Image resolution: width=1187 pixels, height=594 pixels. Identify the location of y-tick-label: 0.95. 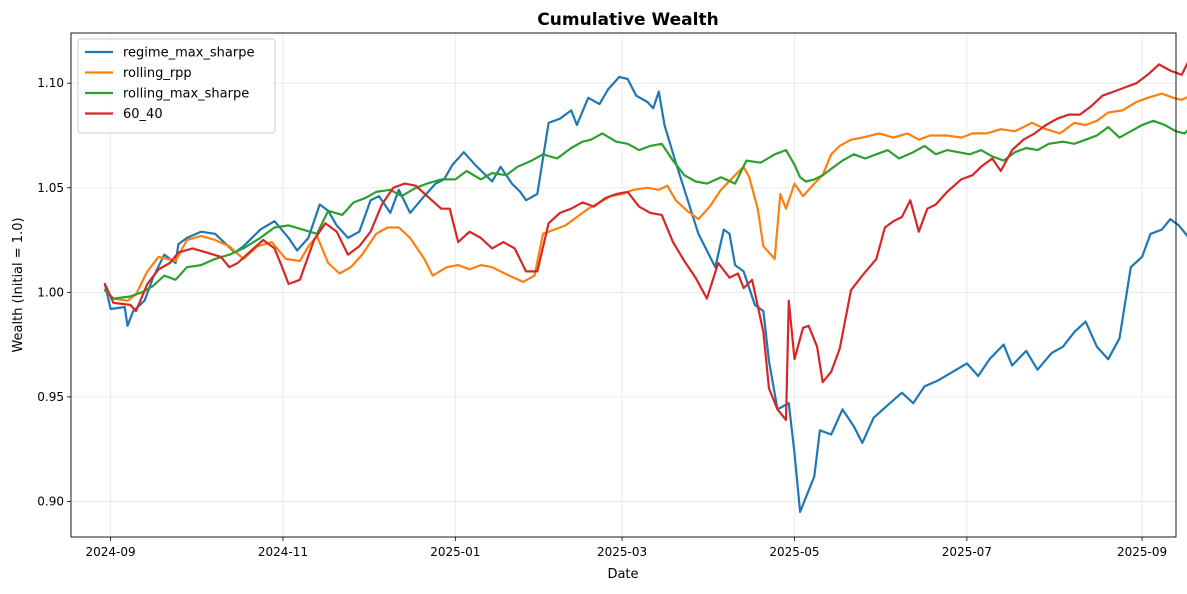
(50, 397).